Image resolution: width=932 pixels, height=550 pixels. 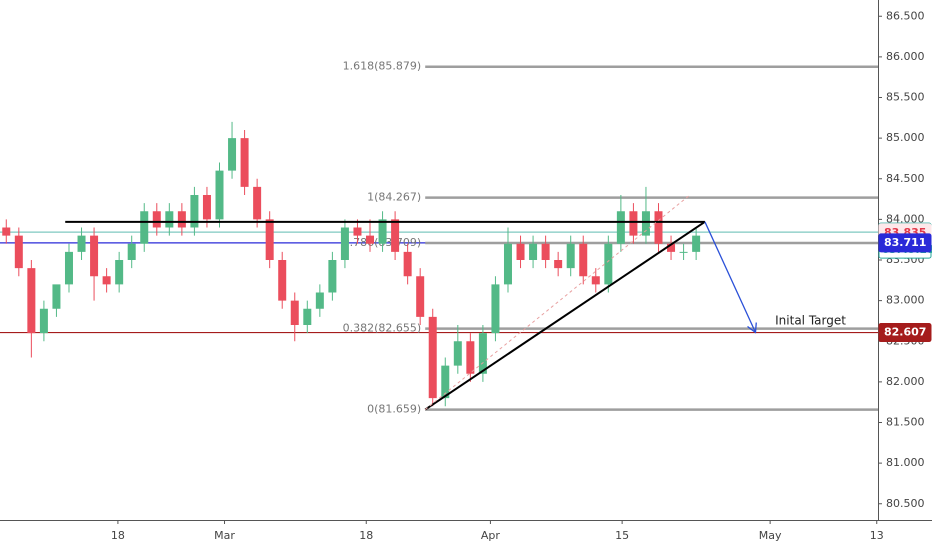 I want to click on y-tick-label: 86.000, so click(x=905, y=56).